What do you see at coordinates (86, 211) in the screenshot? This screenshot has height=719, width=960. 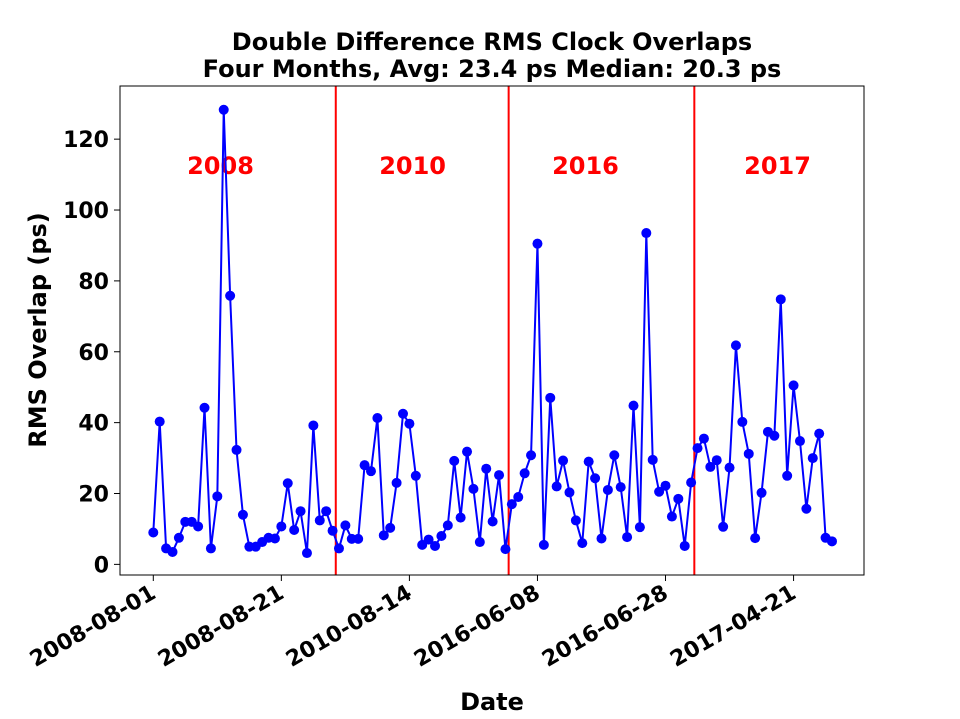 I see `y-tick-label: 100` at bounding box center [86, 211].